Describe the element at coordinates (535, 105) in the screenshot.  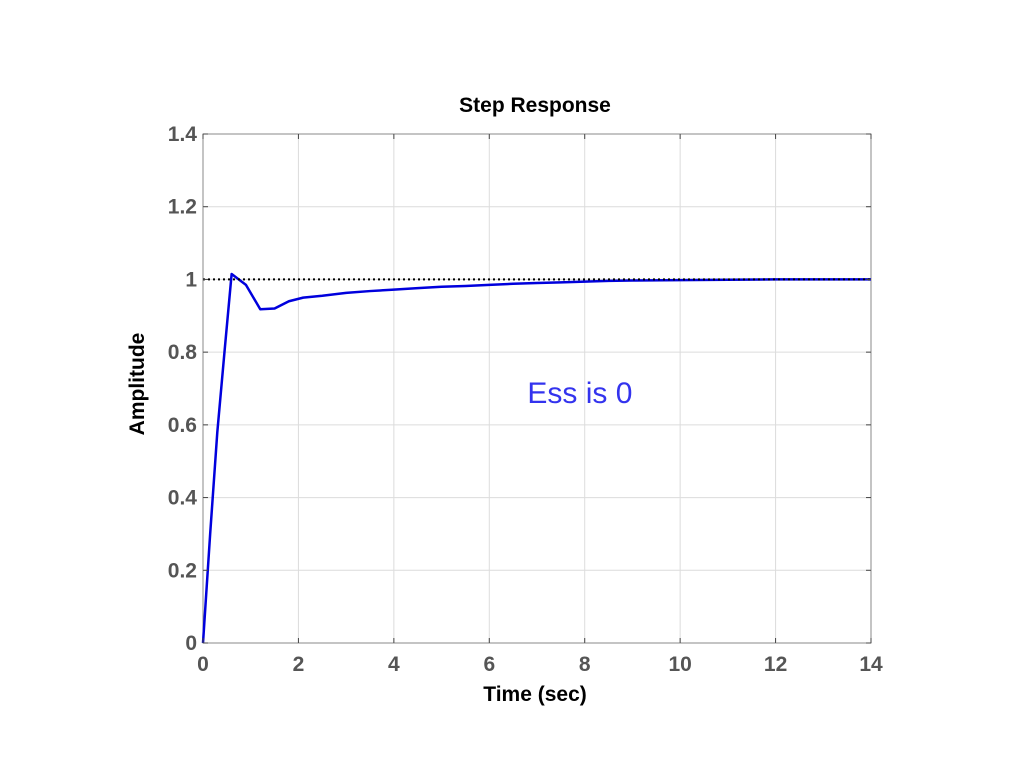
I see `chart-title: Step Response` at that location.